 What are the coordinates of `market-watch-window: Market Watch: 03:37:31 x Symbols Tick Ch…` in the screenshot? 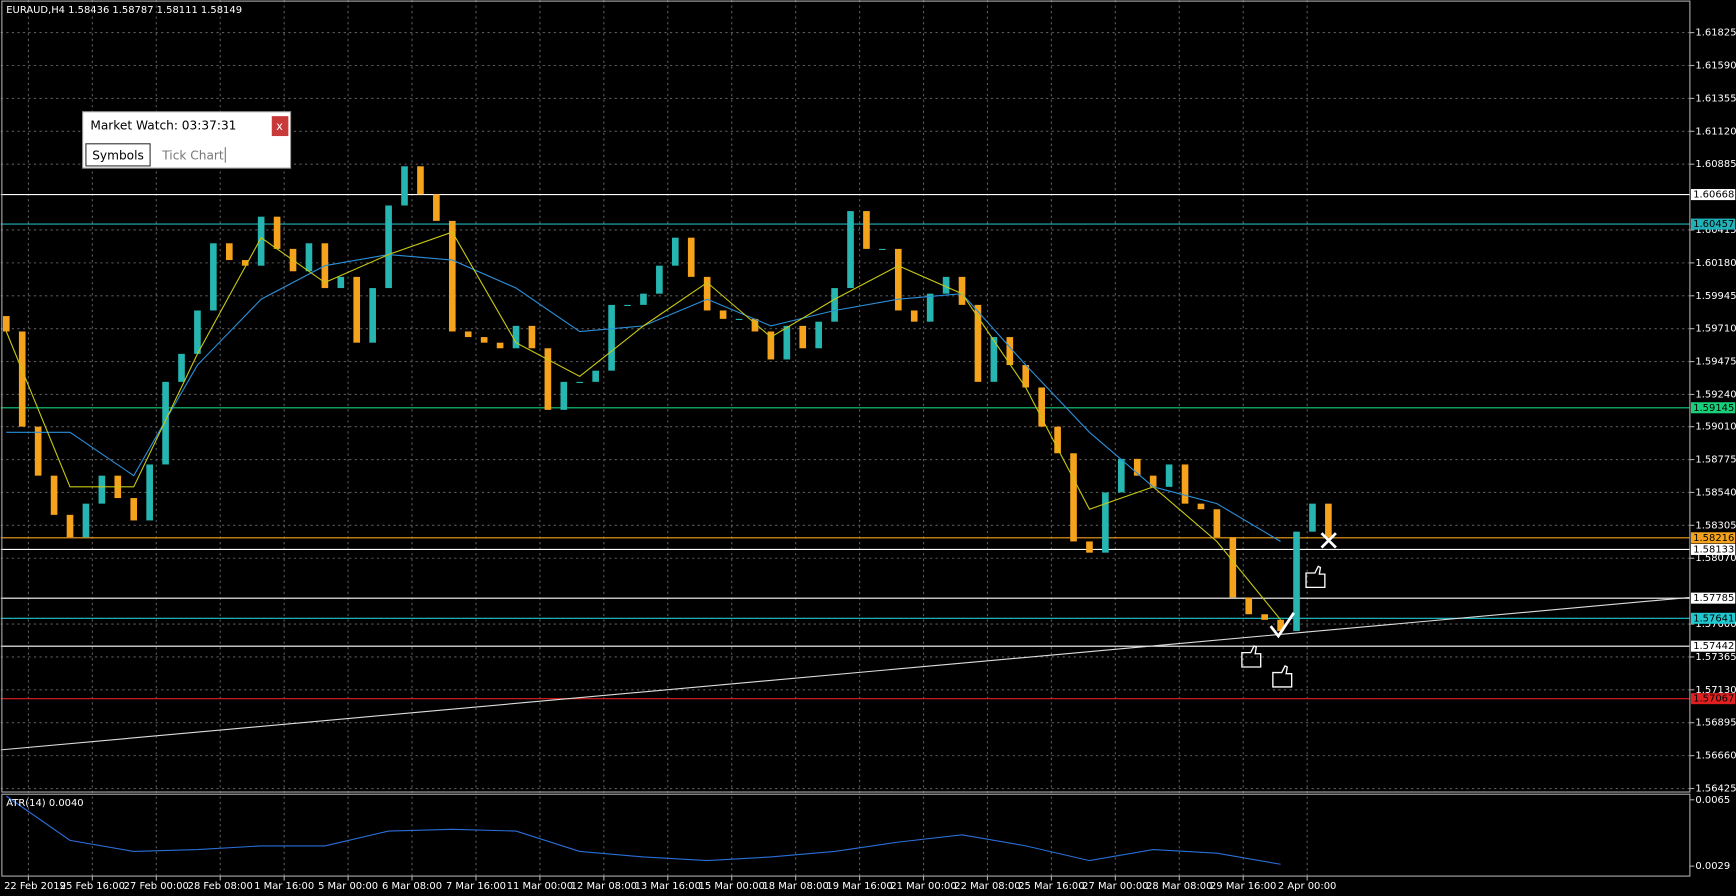 It's located at (187, 140).